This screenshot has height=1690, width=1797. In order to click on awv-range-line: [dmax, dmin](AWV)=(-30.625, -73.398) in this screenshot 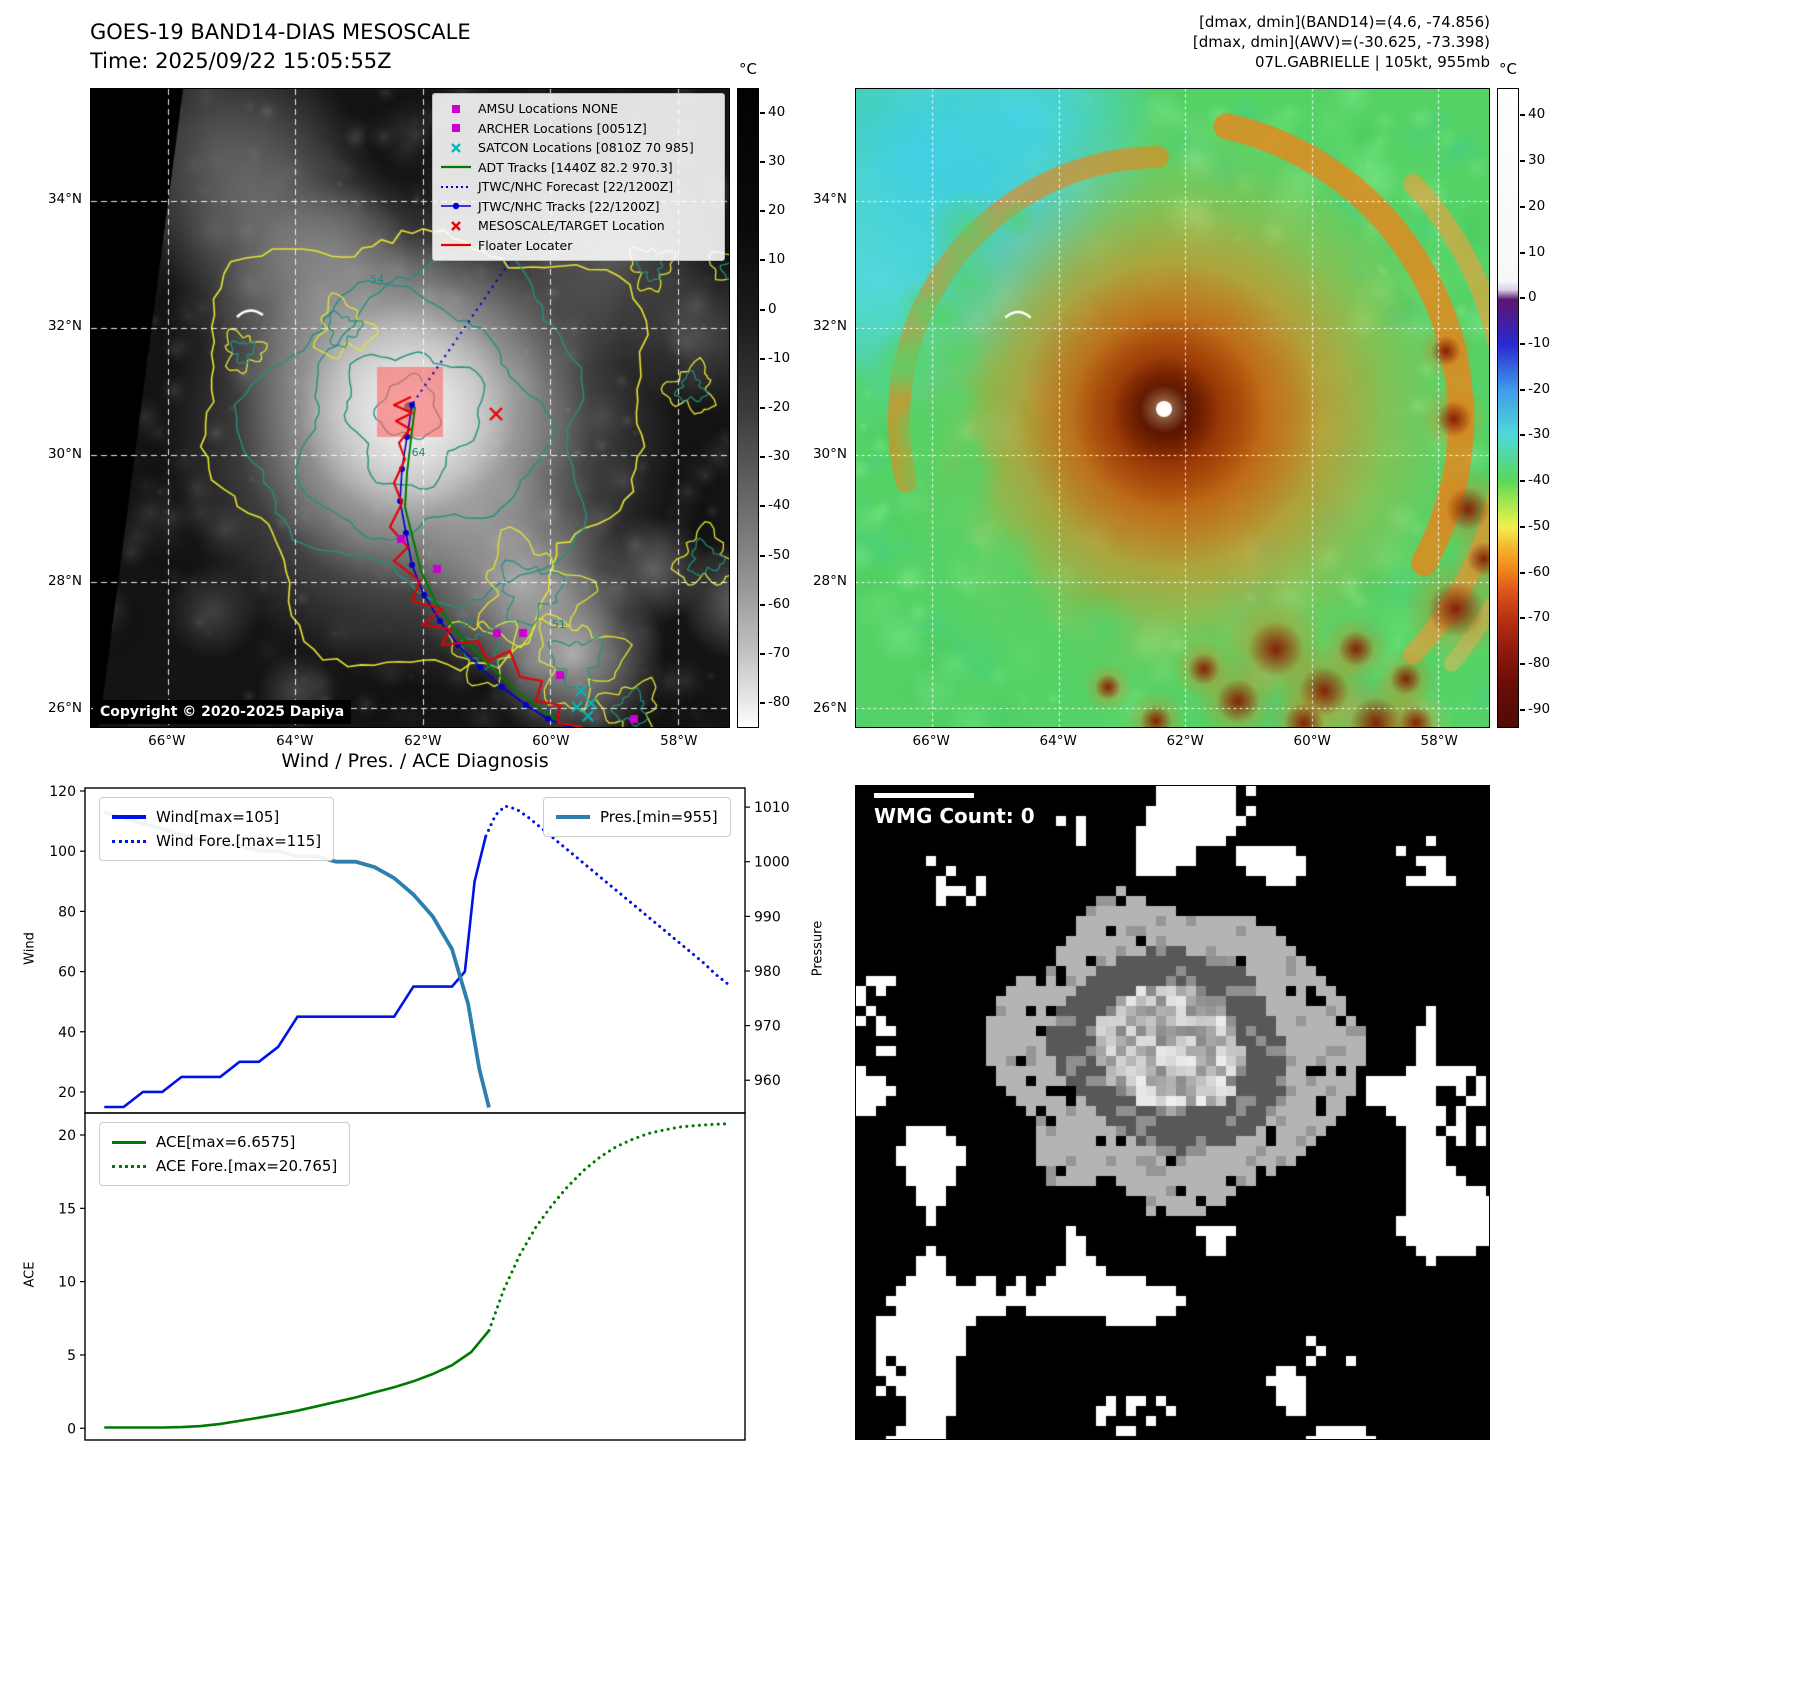, I will do `click(1341, 42)`.